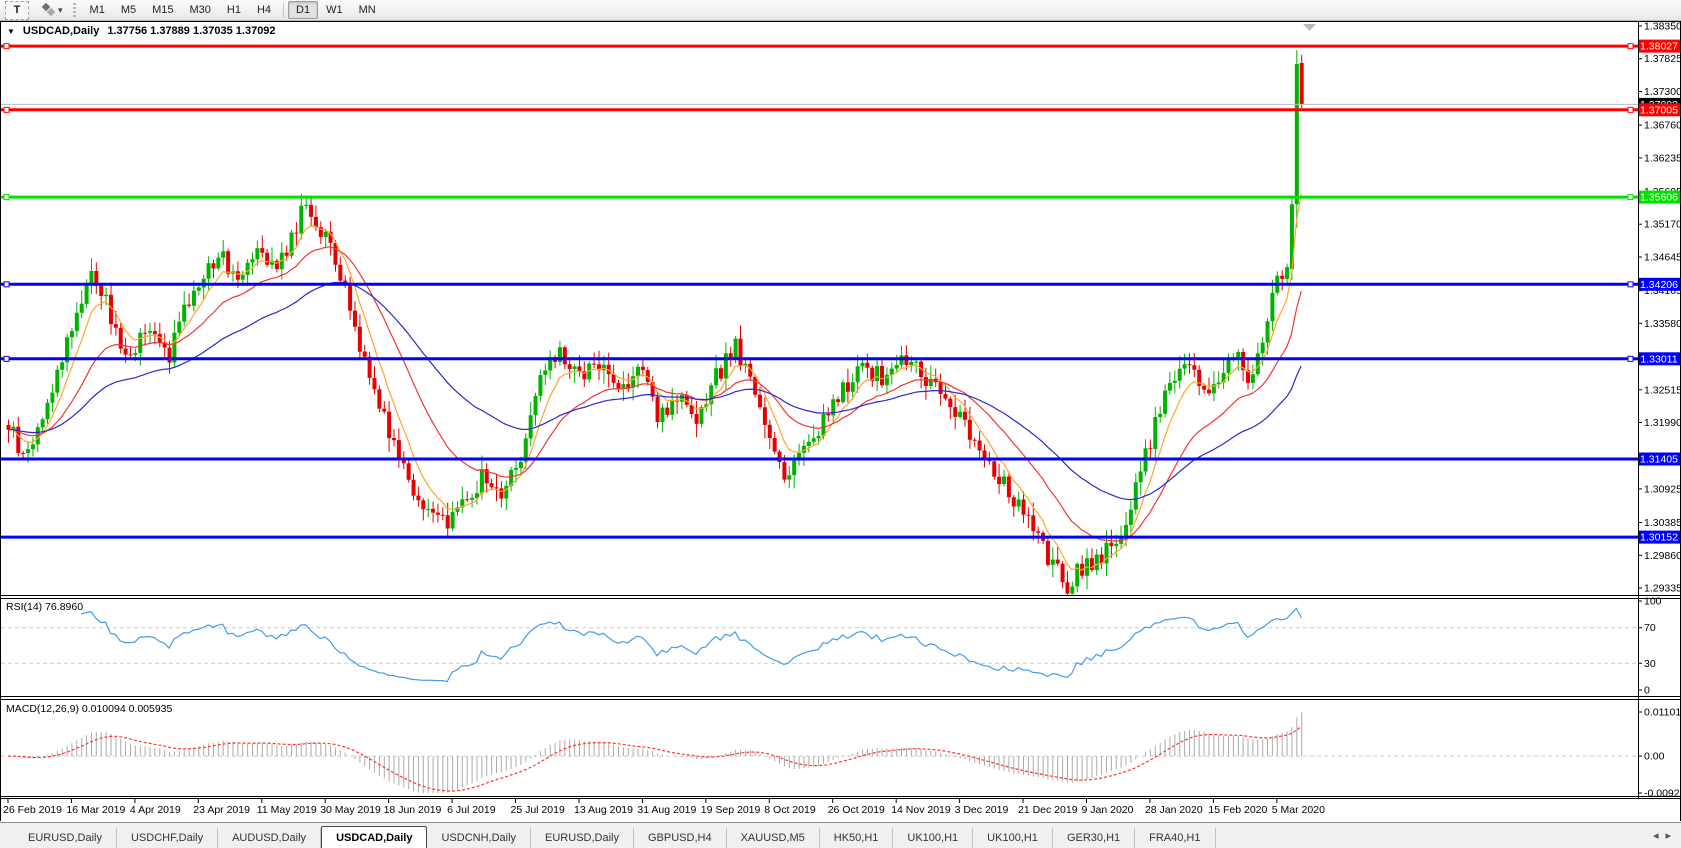 This screenshot has height=848, width=1681. I want to click on chart-tab-audusd-daily: AUDUSD,Daily, so click(270, 838).